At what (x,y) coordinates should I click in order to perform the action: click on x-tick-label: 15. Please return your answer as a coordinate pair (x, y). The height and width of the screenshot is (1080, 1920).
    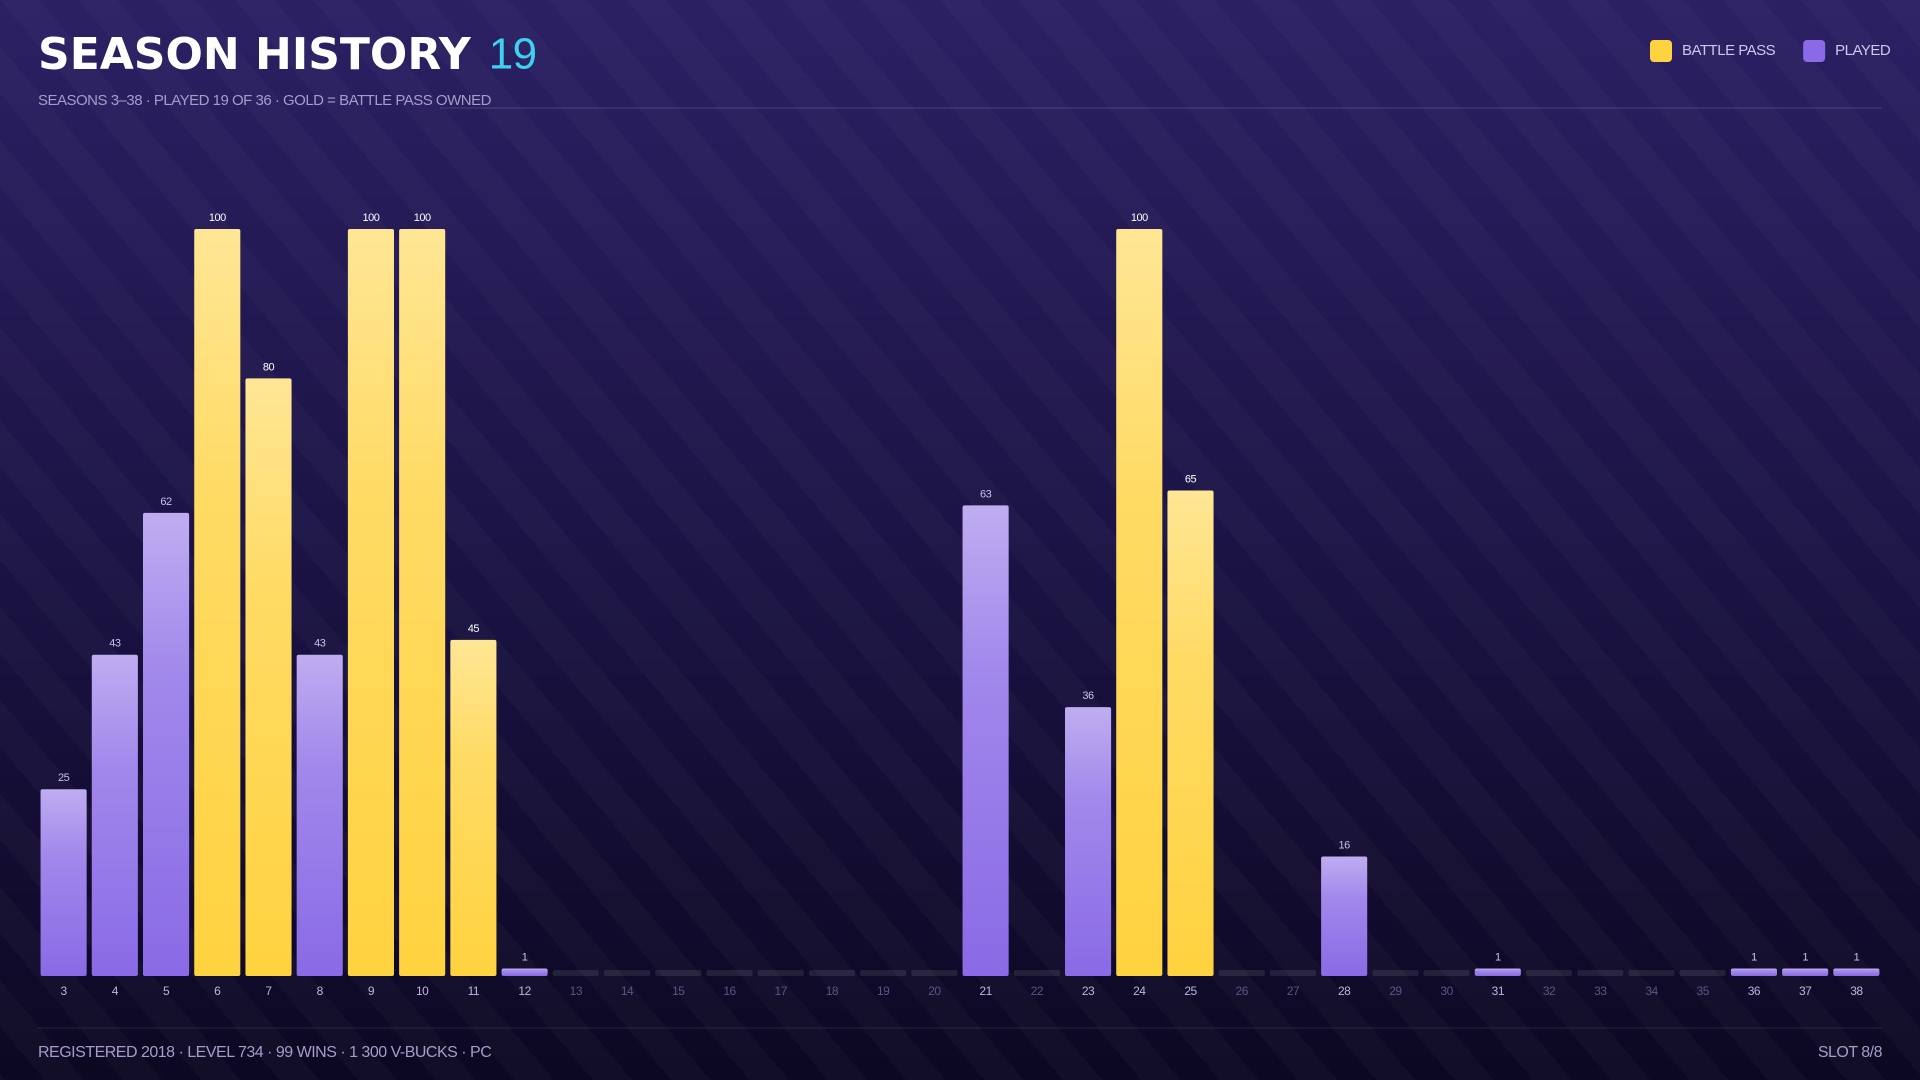
    Looking at the image, I should click on (678, 991).